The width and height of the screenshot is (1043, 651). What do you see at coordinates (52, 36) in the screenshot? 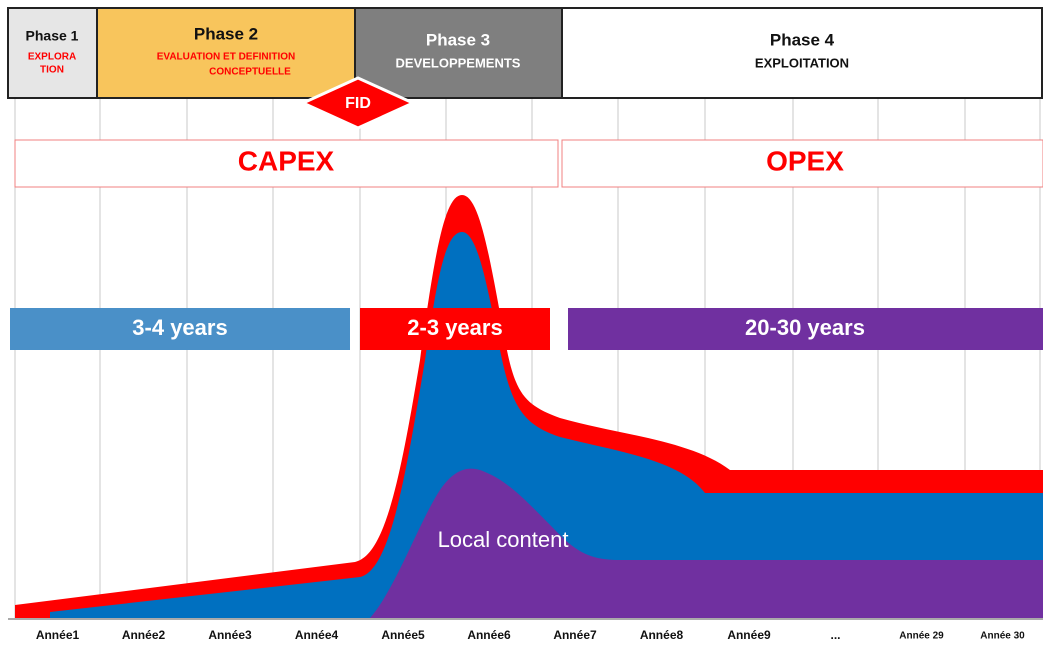
I see `phase-name: Phase 1` at bounding box center [52, 36].